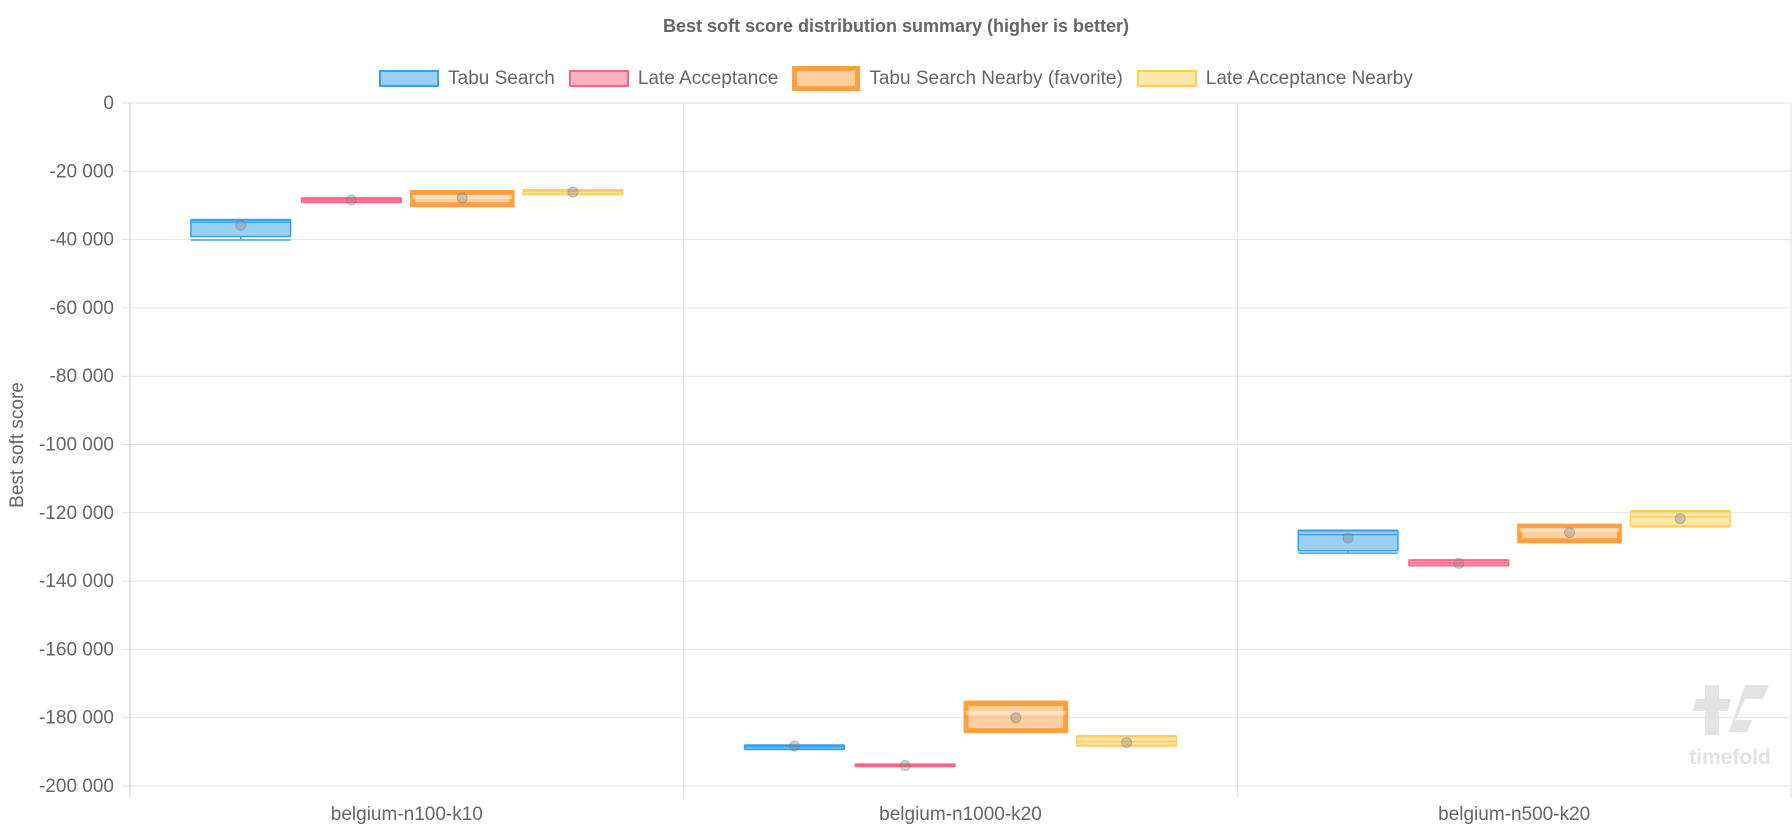 This screenshot has height=832, width=1792. What do you see at coordinates (1730, 757) in the screenshot?
I see `svg-text: timefold` at bounding box center [1730, 757].